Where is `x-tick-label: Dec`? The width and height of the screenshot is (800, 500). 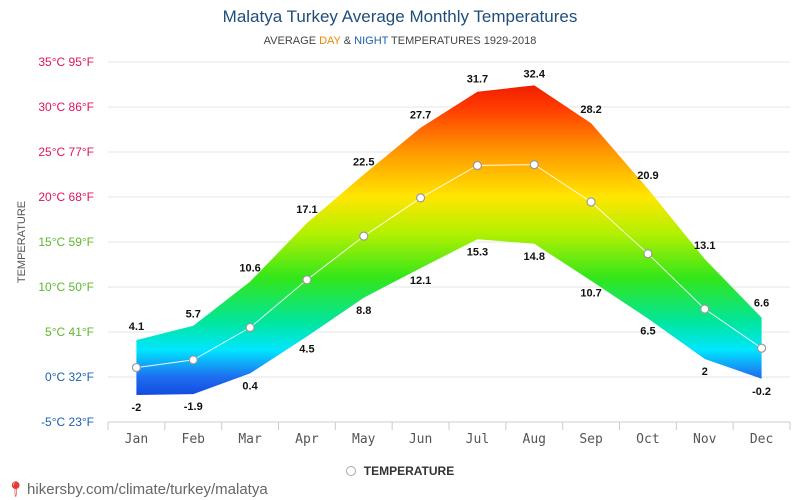 x-tick-label: Dec is located at coordinates (761, 439).